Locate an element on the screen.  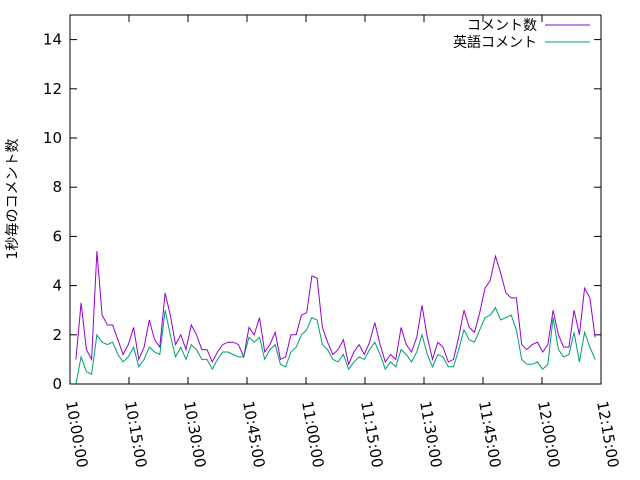
x-tick-label: 12:15:00 is located at coordinates (607, 434).